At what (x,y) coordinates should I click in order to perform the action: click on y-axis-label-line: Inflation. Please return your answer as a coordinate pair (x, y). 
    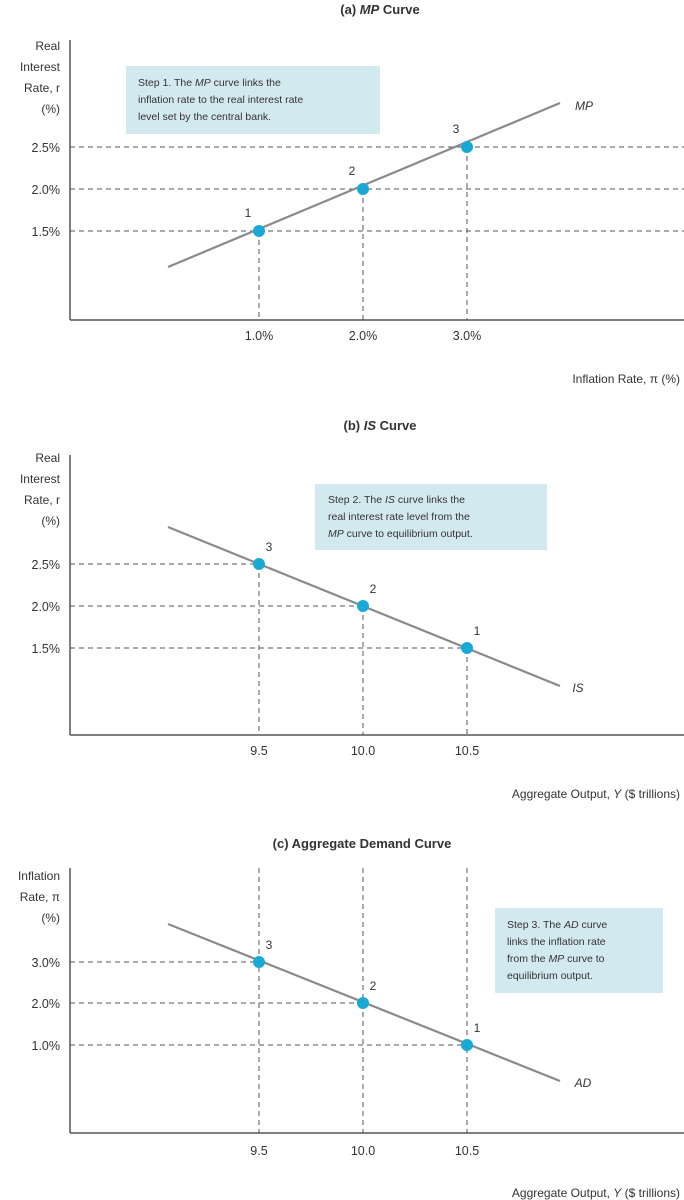
    Looking at the image, I should click on (39, 876).